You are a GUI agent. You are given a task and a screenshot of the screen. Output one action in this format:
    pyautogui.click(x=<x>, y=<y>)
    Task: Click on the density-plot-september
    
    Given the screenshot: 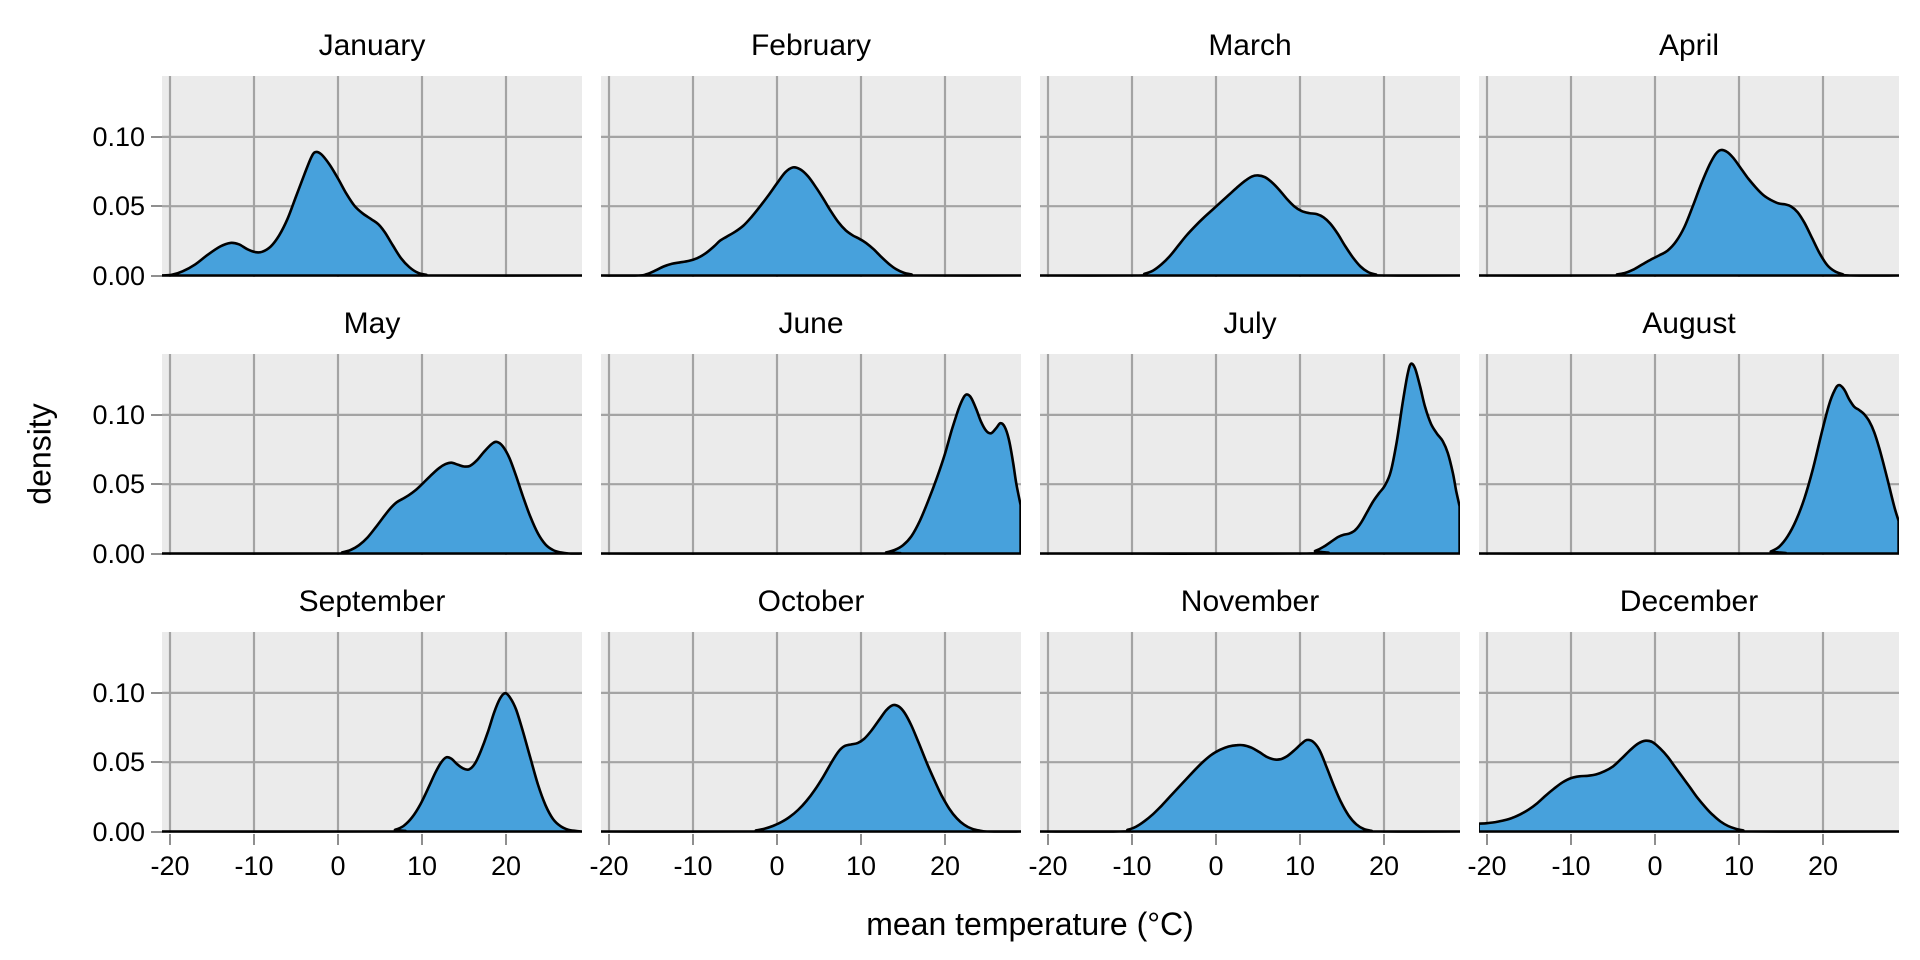 What is the action you would take?
    pyautogui.click(x=372, y=732)
    